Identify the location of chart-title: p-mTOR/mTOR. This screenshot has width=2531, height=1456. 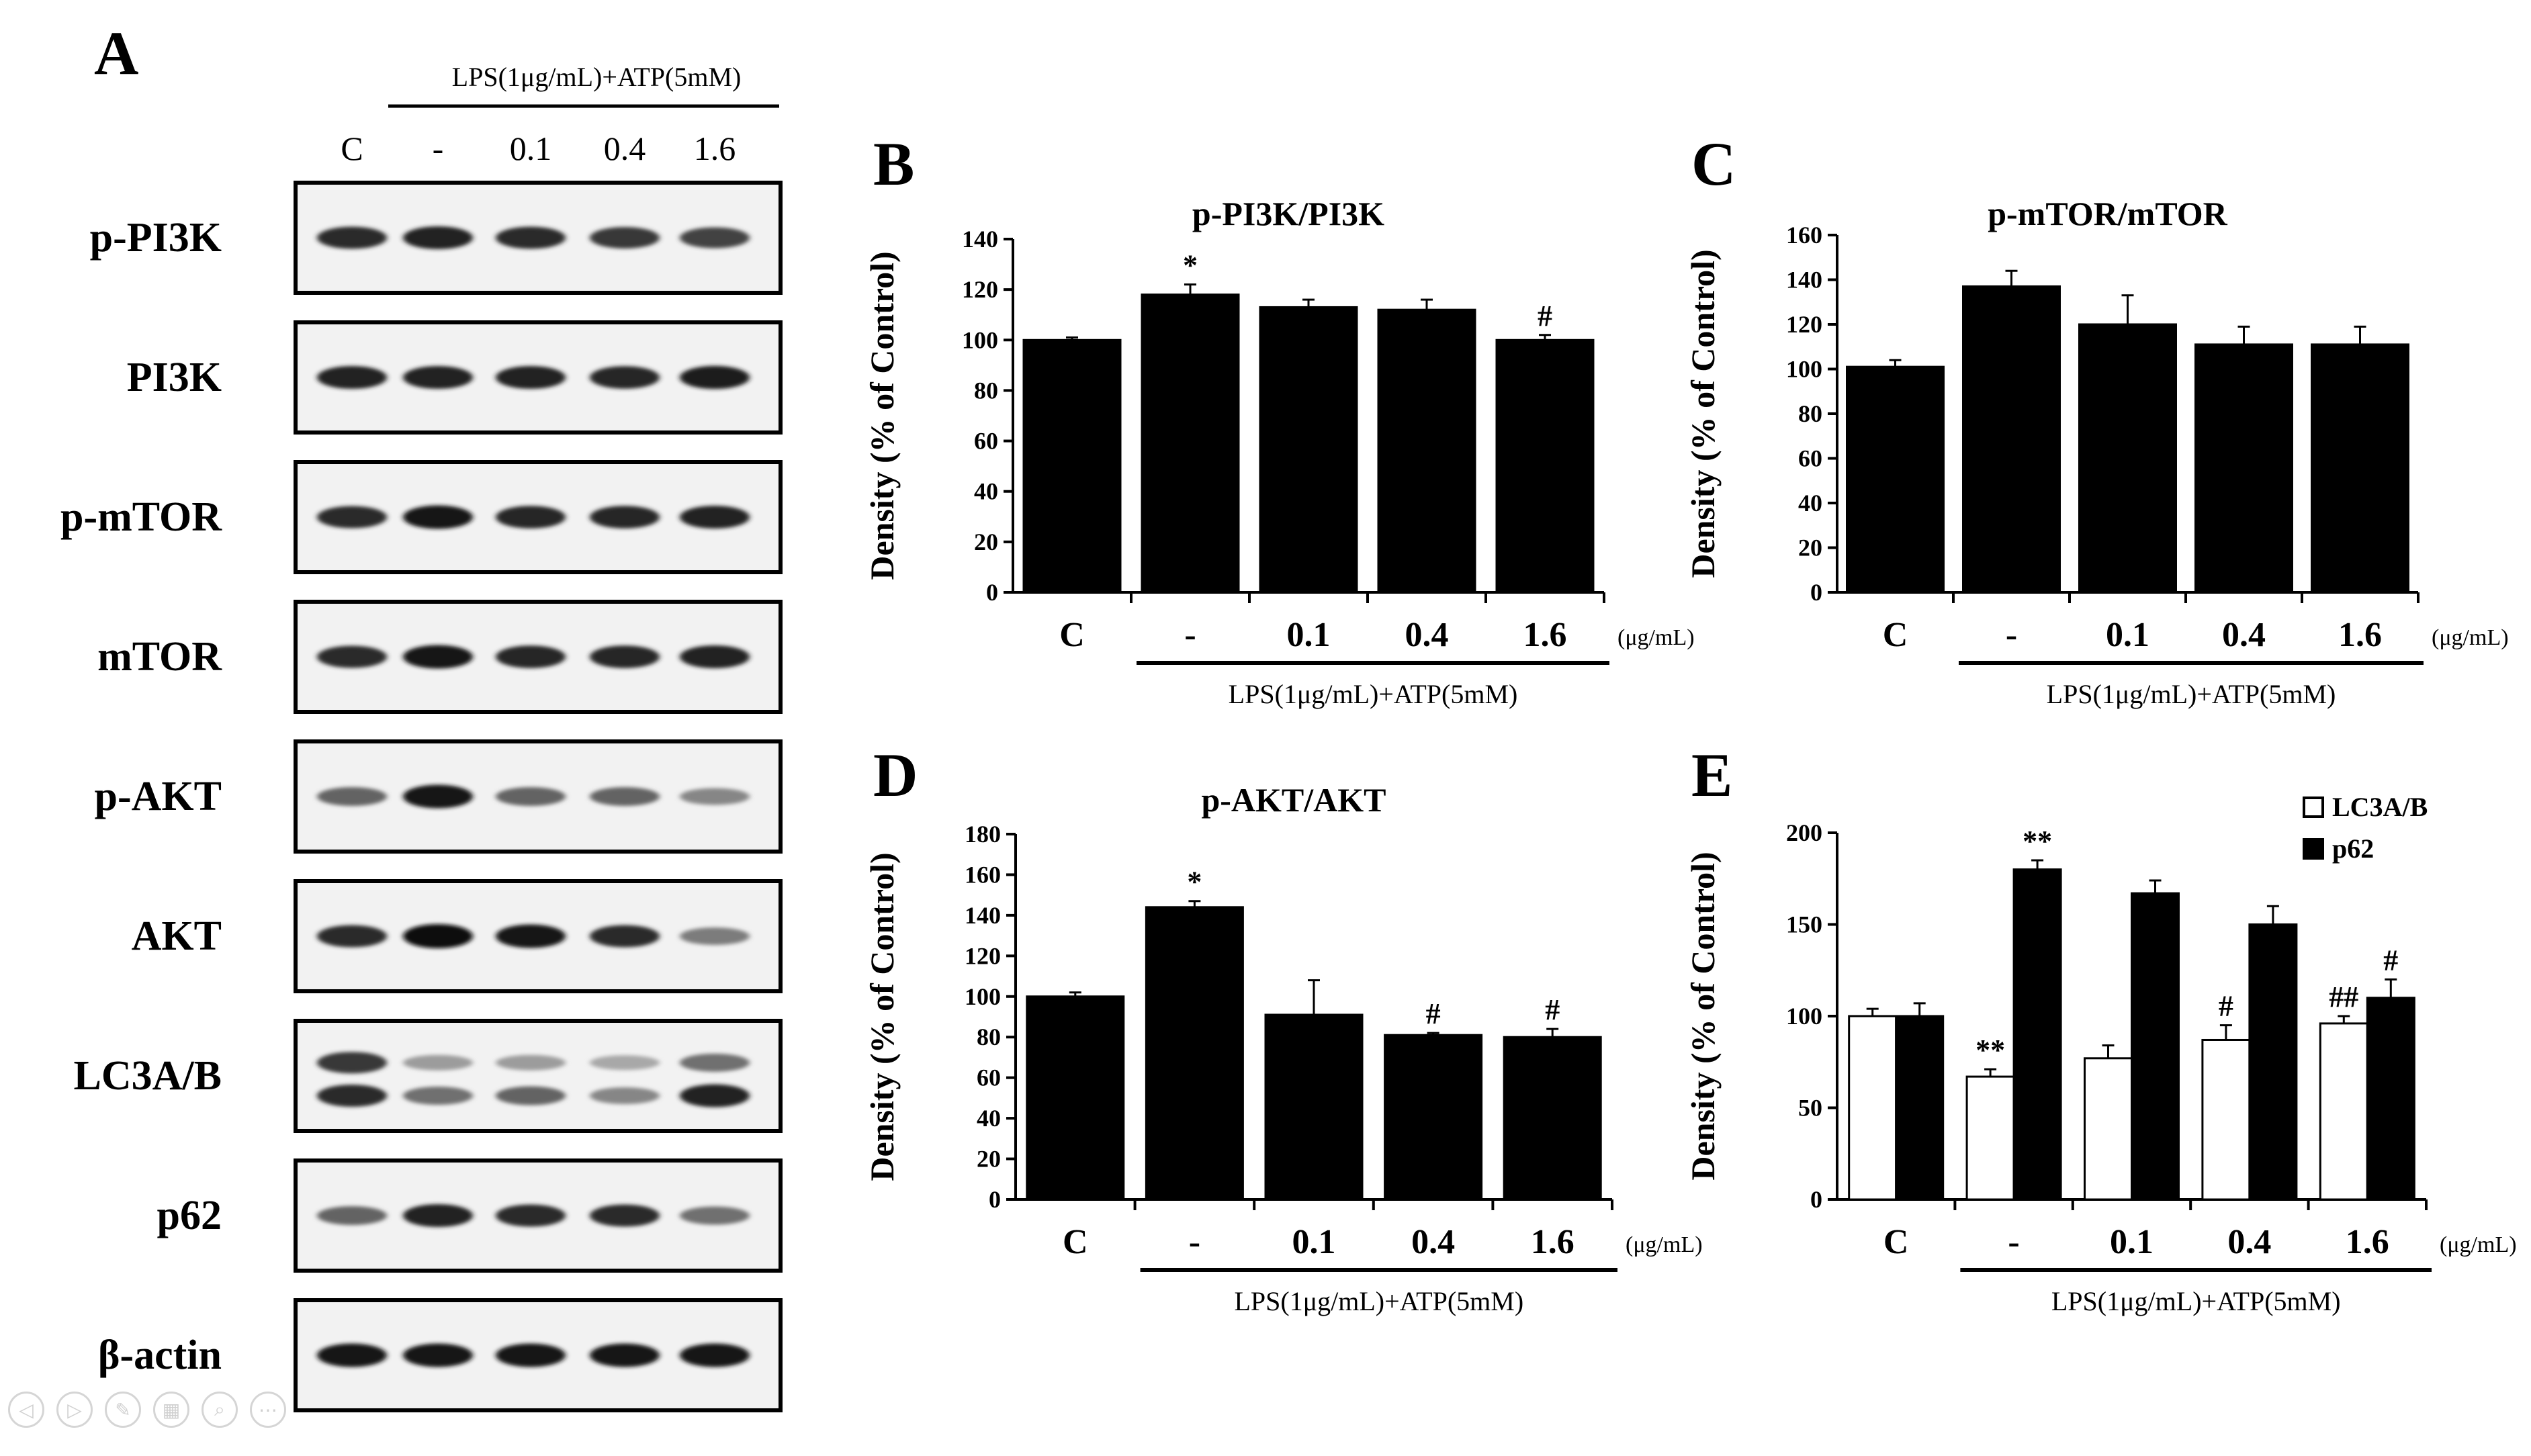
(2107, 214).